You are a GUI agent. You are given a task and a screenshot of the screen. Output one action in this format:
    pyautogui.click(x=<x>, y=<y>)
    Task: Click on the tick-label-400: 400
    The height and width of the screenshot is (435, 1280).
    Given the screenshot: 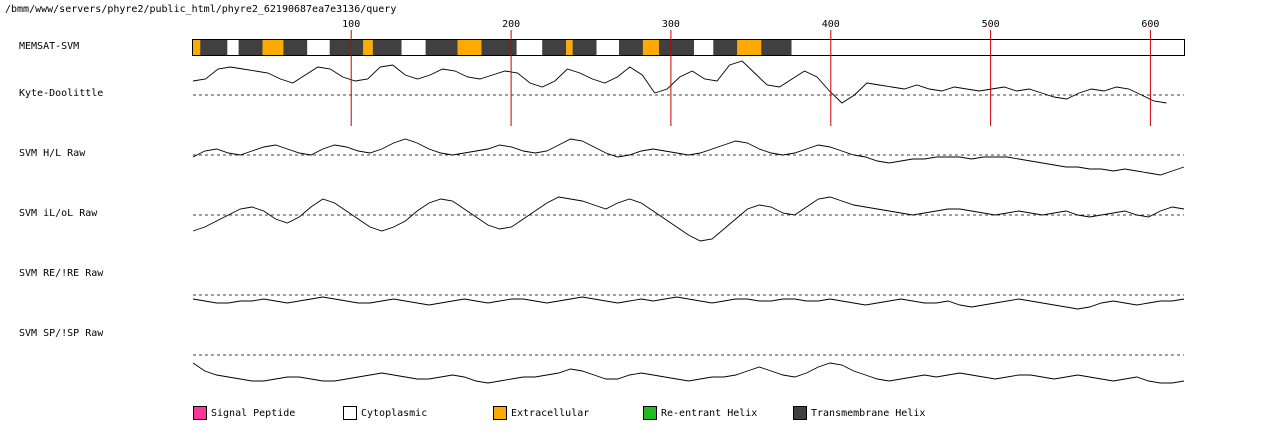 What is the action you would take?
    pyautogui.click(x=831, y=24)
    